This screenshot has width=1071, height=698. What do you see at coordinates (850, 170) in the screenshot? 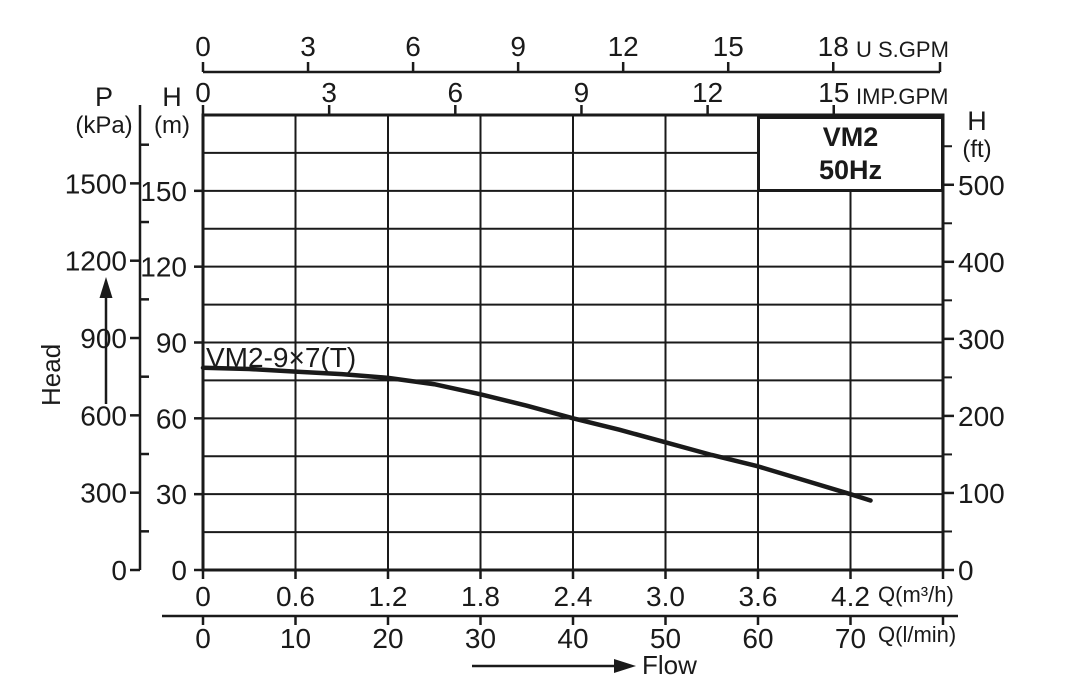
I see `model-frequency: 50Hz` at bounding box center [850, 170].